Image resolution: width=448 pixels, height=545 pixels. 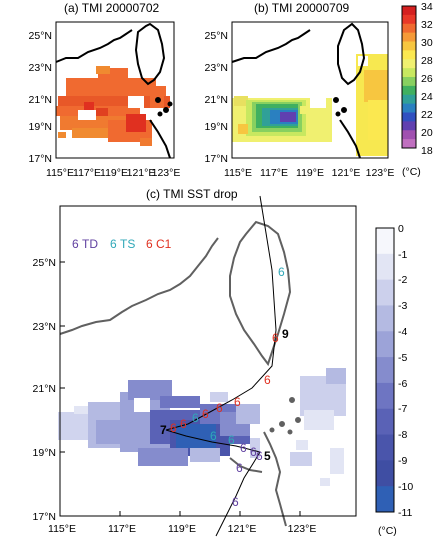 What do you see at coordinates (216, 97) in the screenshot?
I see `panel-b-lat-labels: 25°N 23°N 21°N 19°N 17°N` at bounding box center [216, 97].